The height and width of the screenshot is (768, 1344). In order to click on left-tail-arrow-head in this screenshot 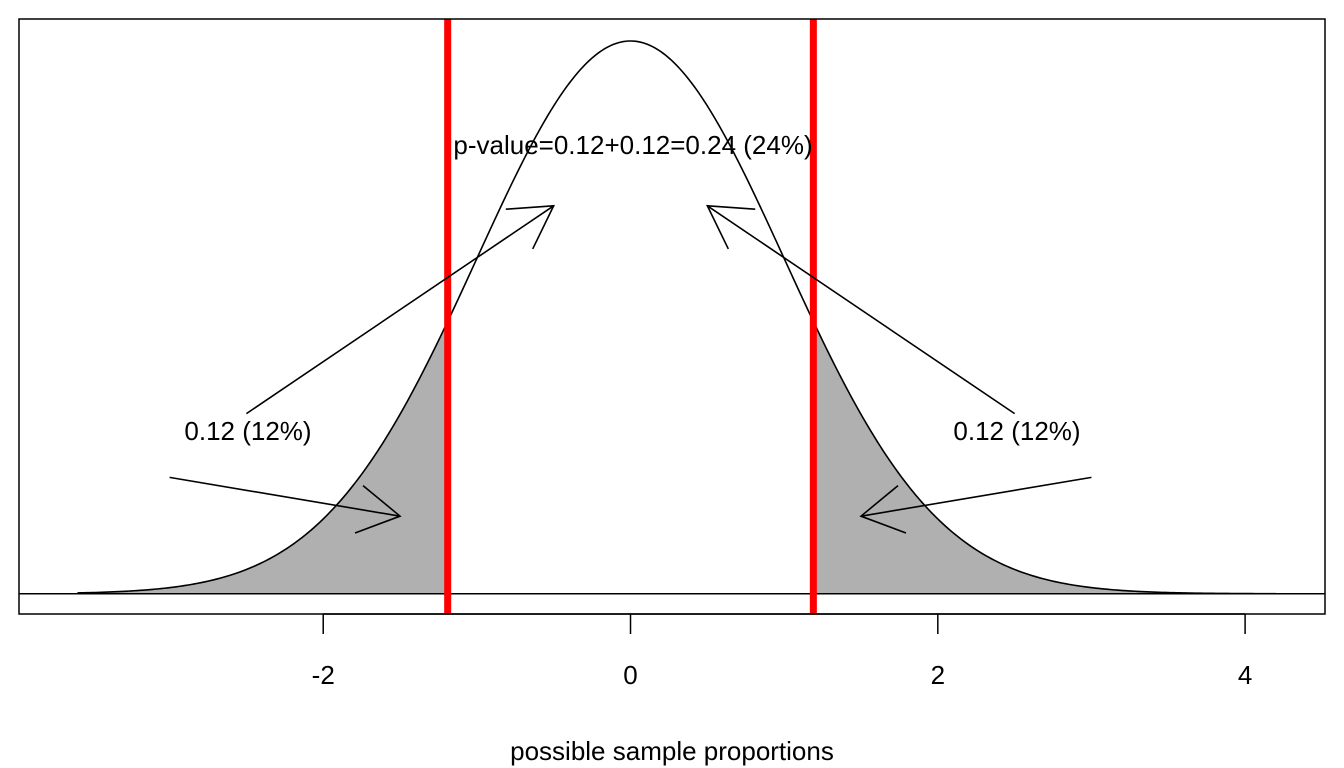, I will do `click(378, 509)`.